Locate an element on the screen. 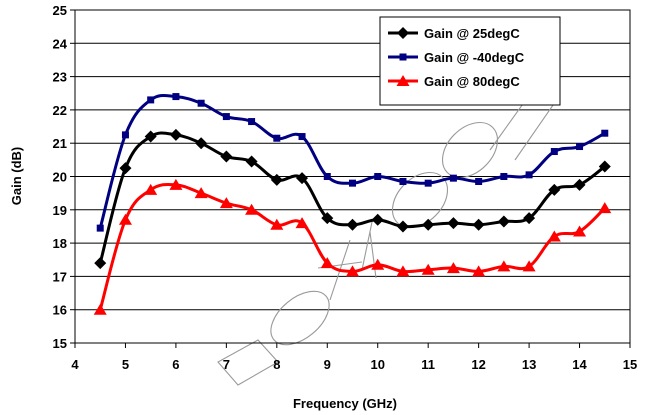 Image resolution: width=650 pixels, height=415 pixels. x-tick-label: 4 is located at coordinates (75, 364).